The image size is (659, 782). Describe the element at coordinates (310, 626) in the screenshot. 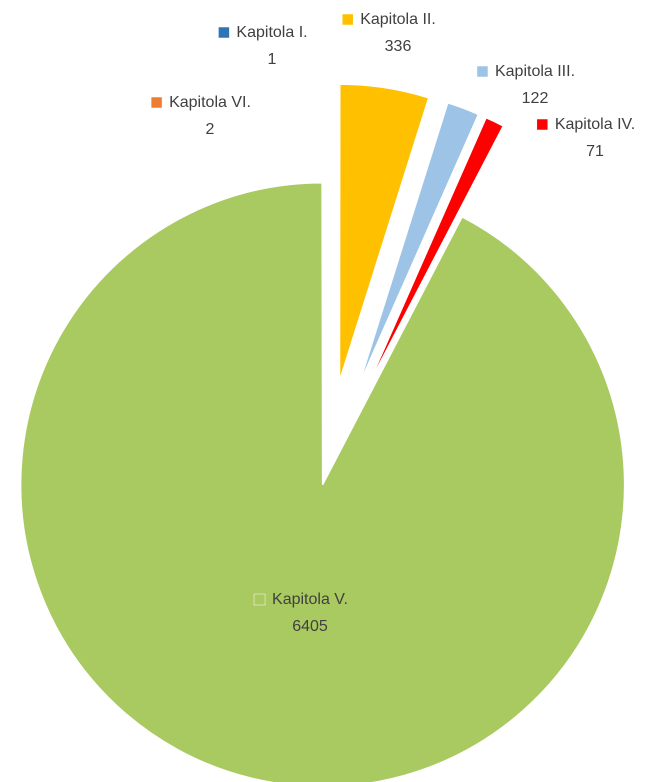

I see `data-label-value: 6405` at that location.